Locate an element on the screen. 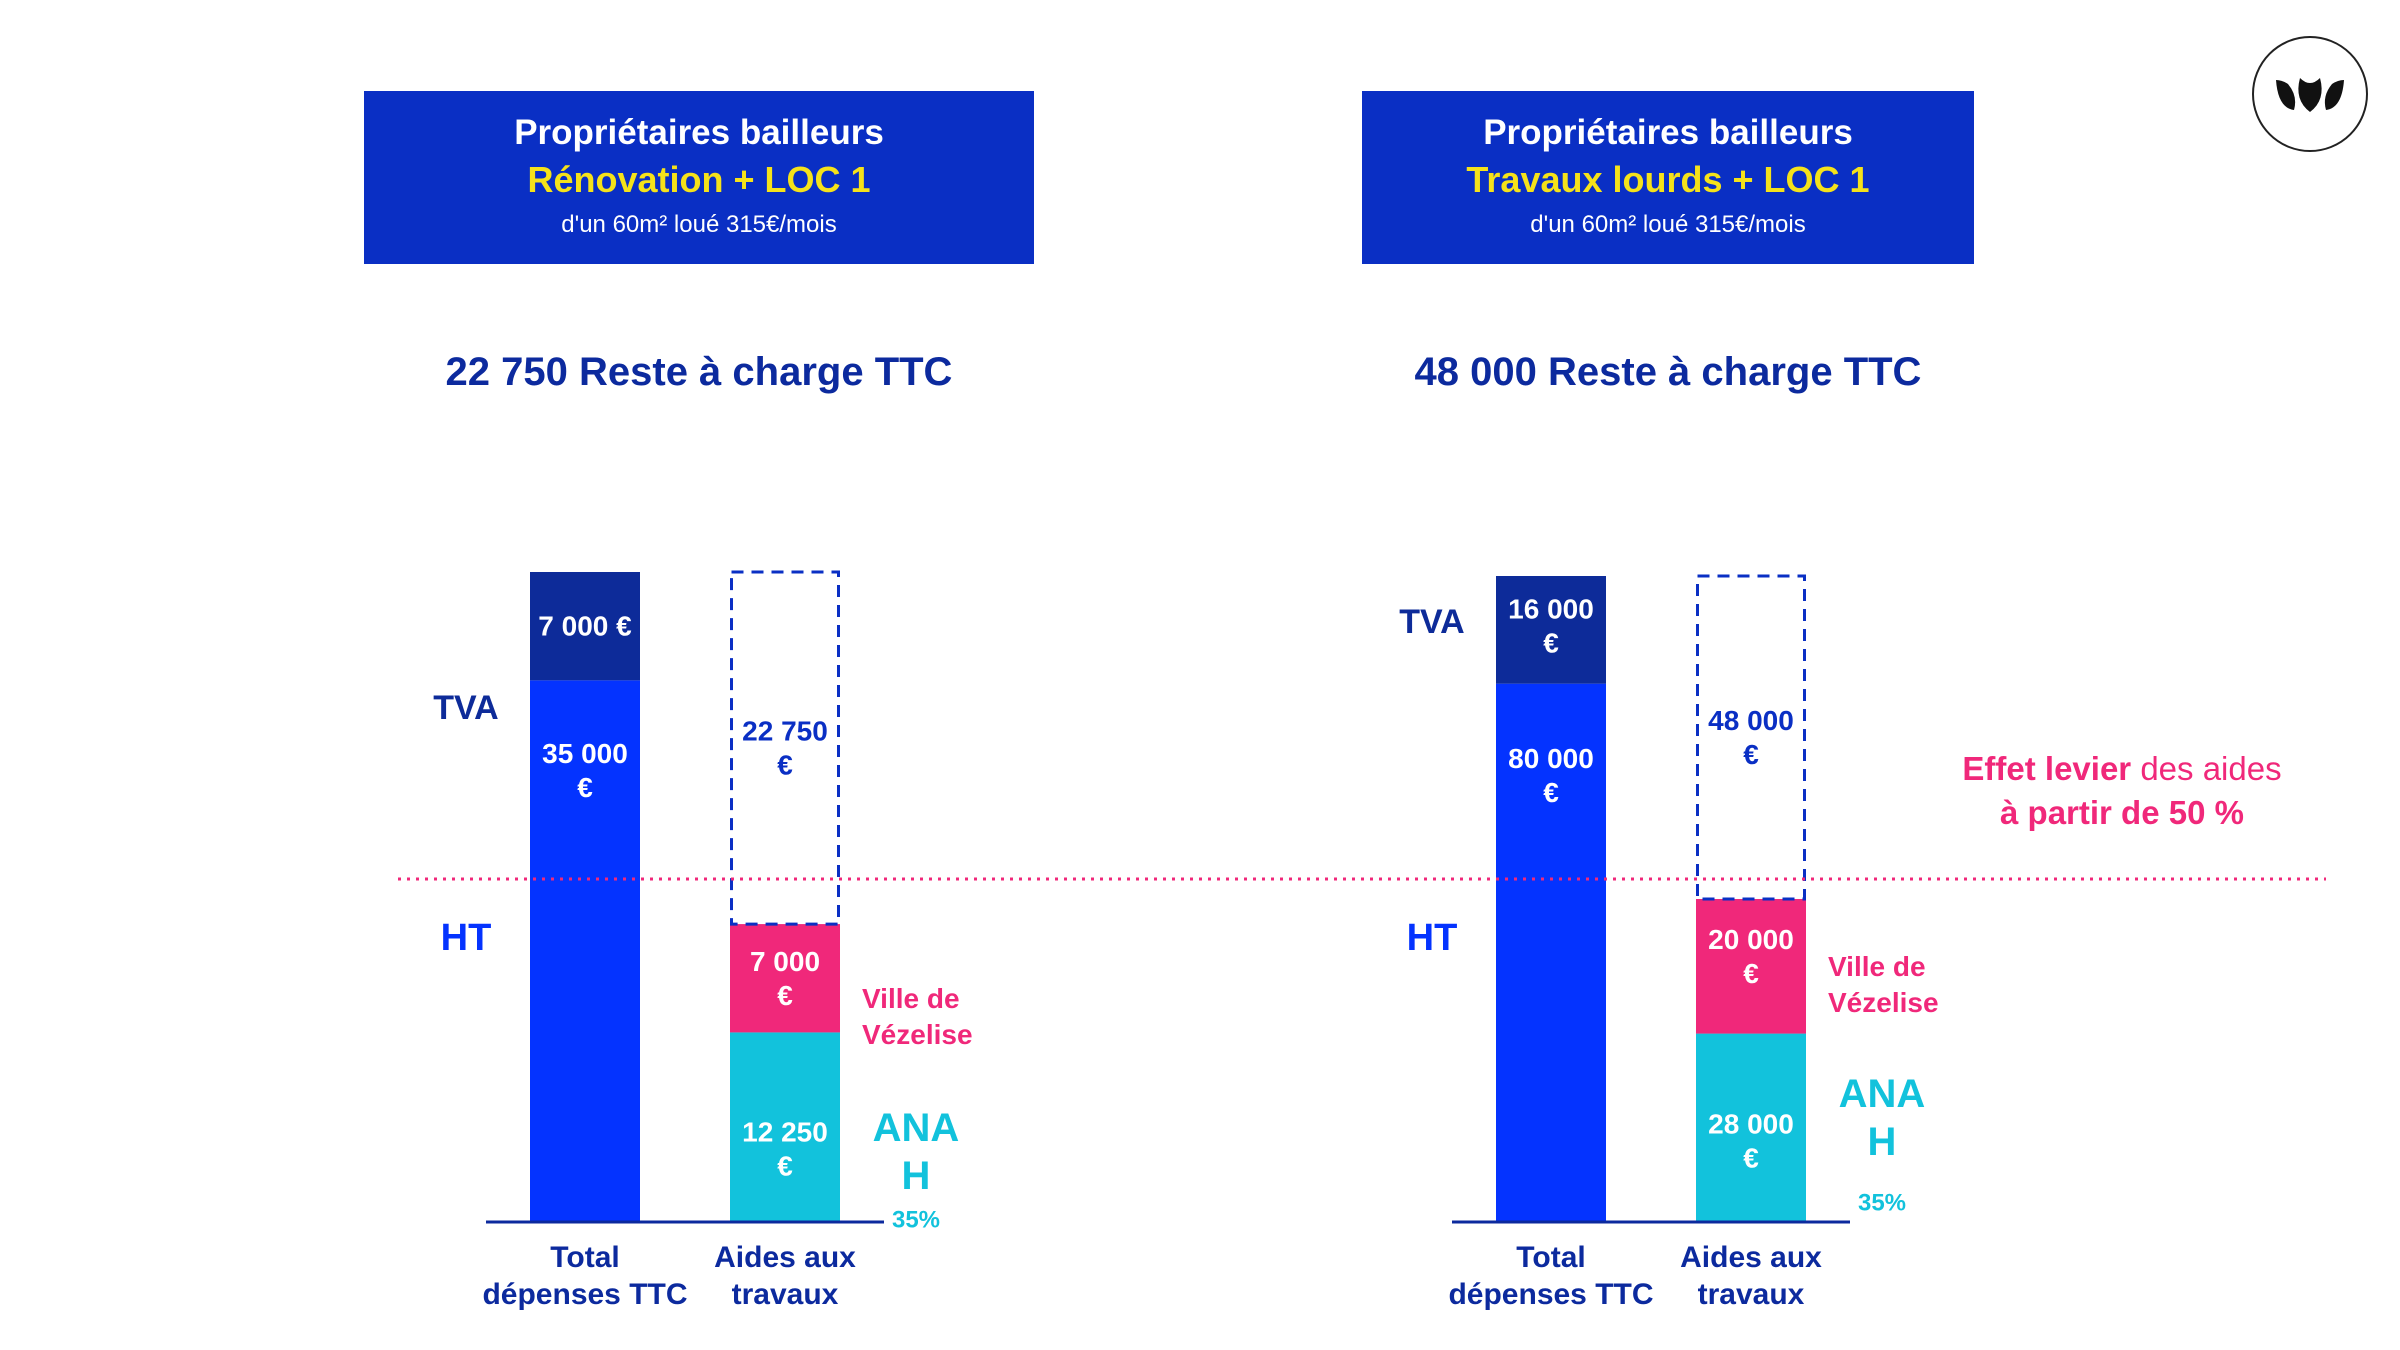  header-subtitle: Rénovation + LOC 1 is located at coordinates (699, 179).